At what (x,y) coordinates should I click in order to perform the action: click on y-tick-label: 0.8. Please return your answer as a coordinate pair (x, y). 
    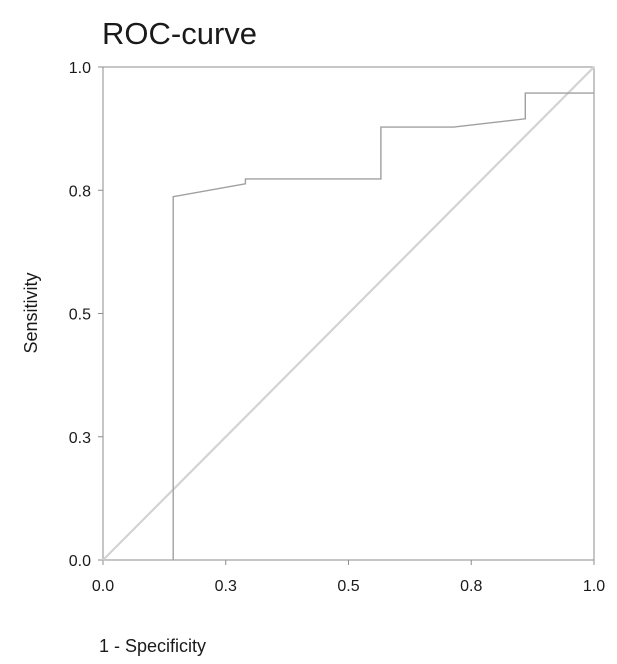
    Looking at the image, I should click on (80, 191).